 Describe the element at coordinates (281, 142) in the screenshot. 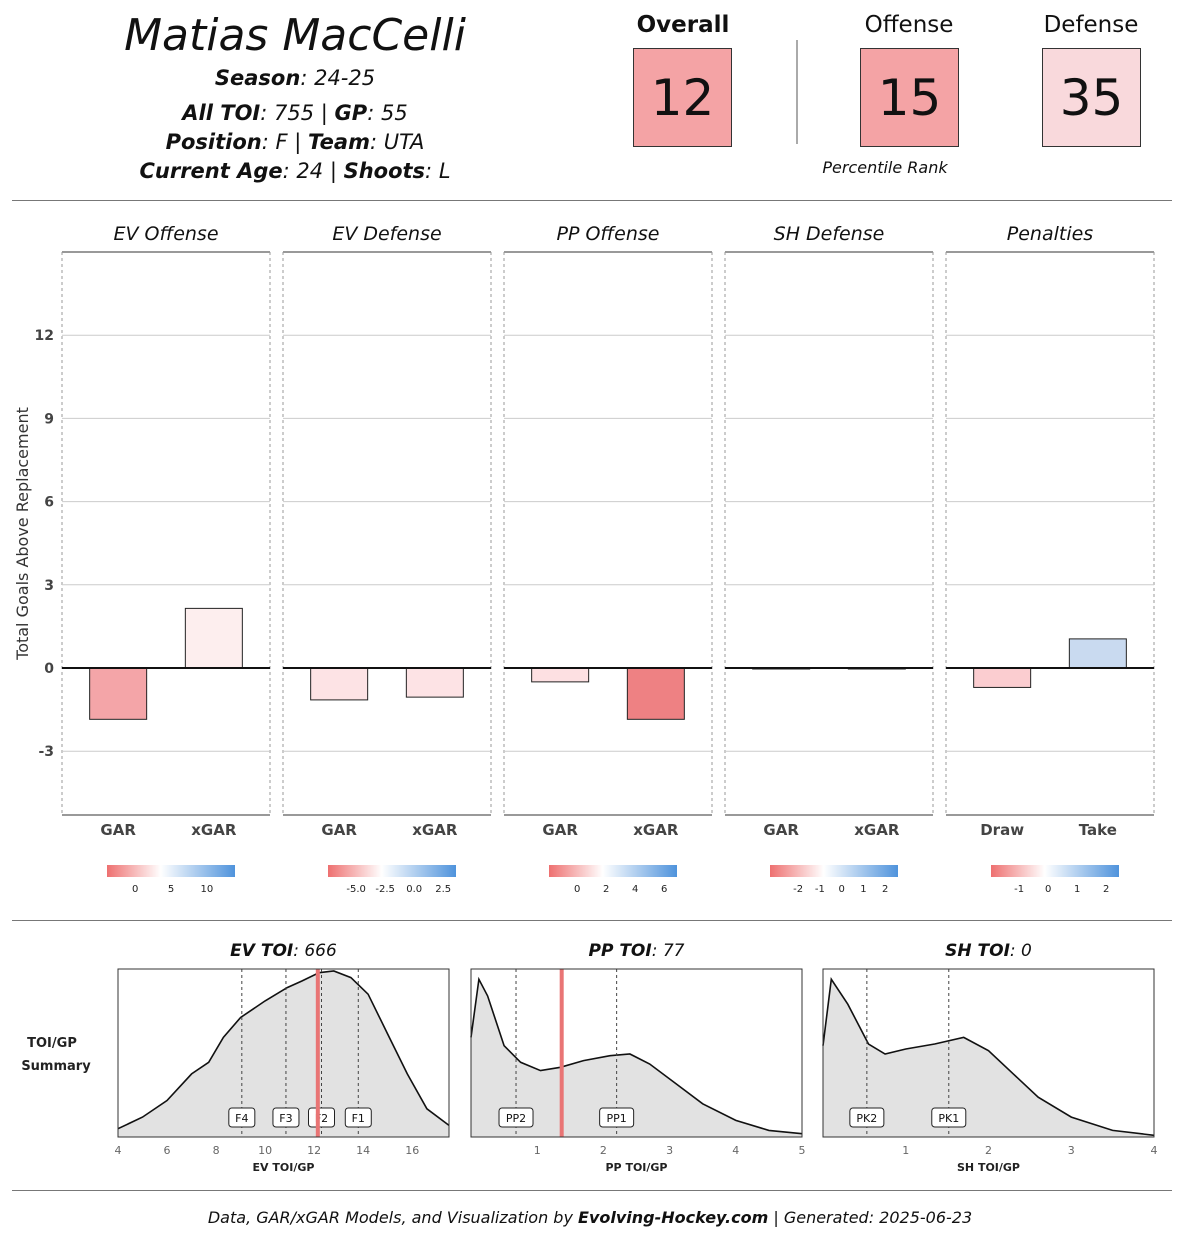

I see `position-value: F` at that location.